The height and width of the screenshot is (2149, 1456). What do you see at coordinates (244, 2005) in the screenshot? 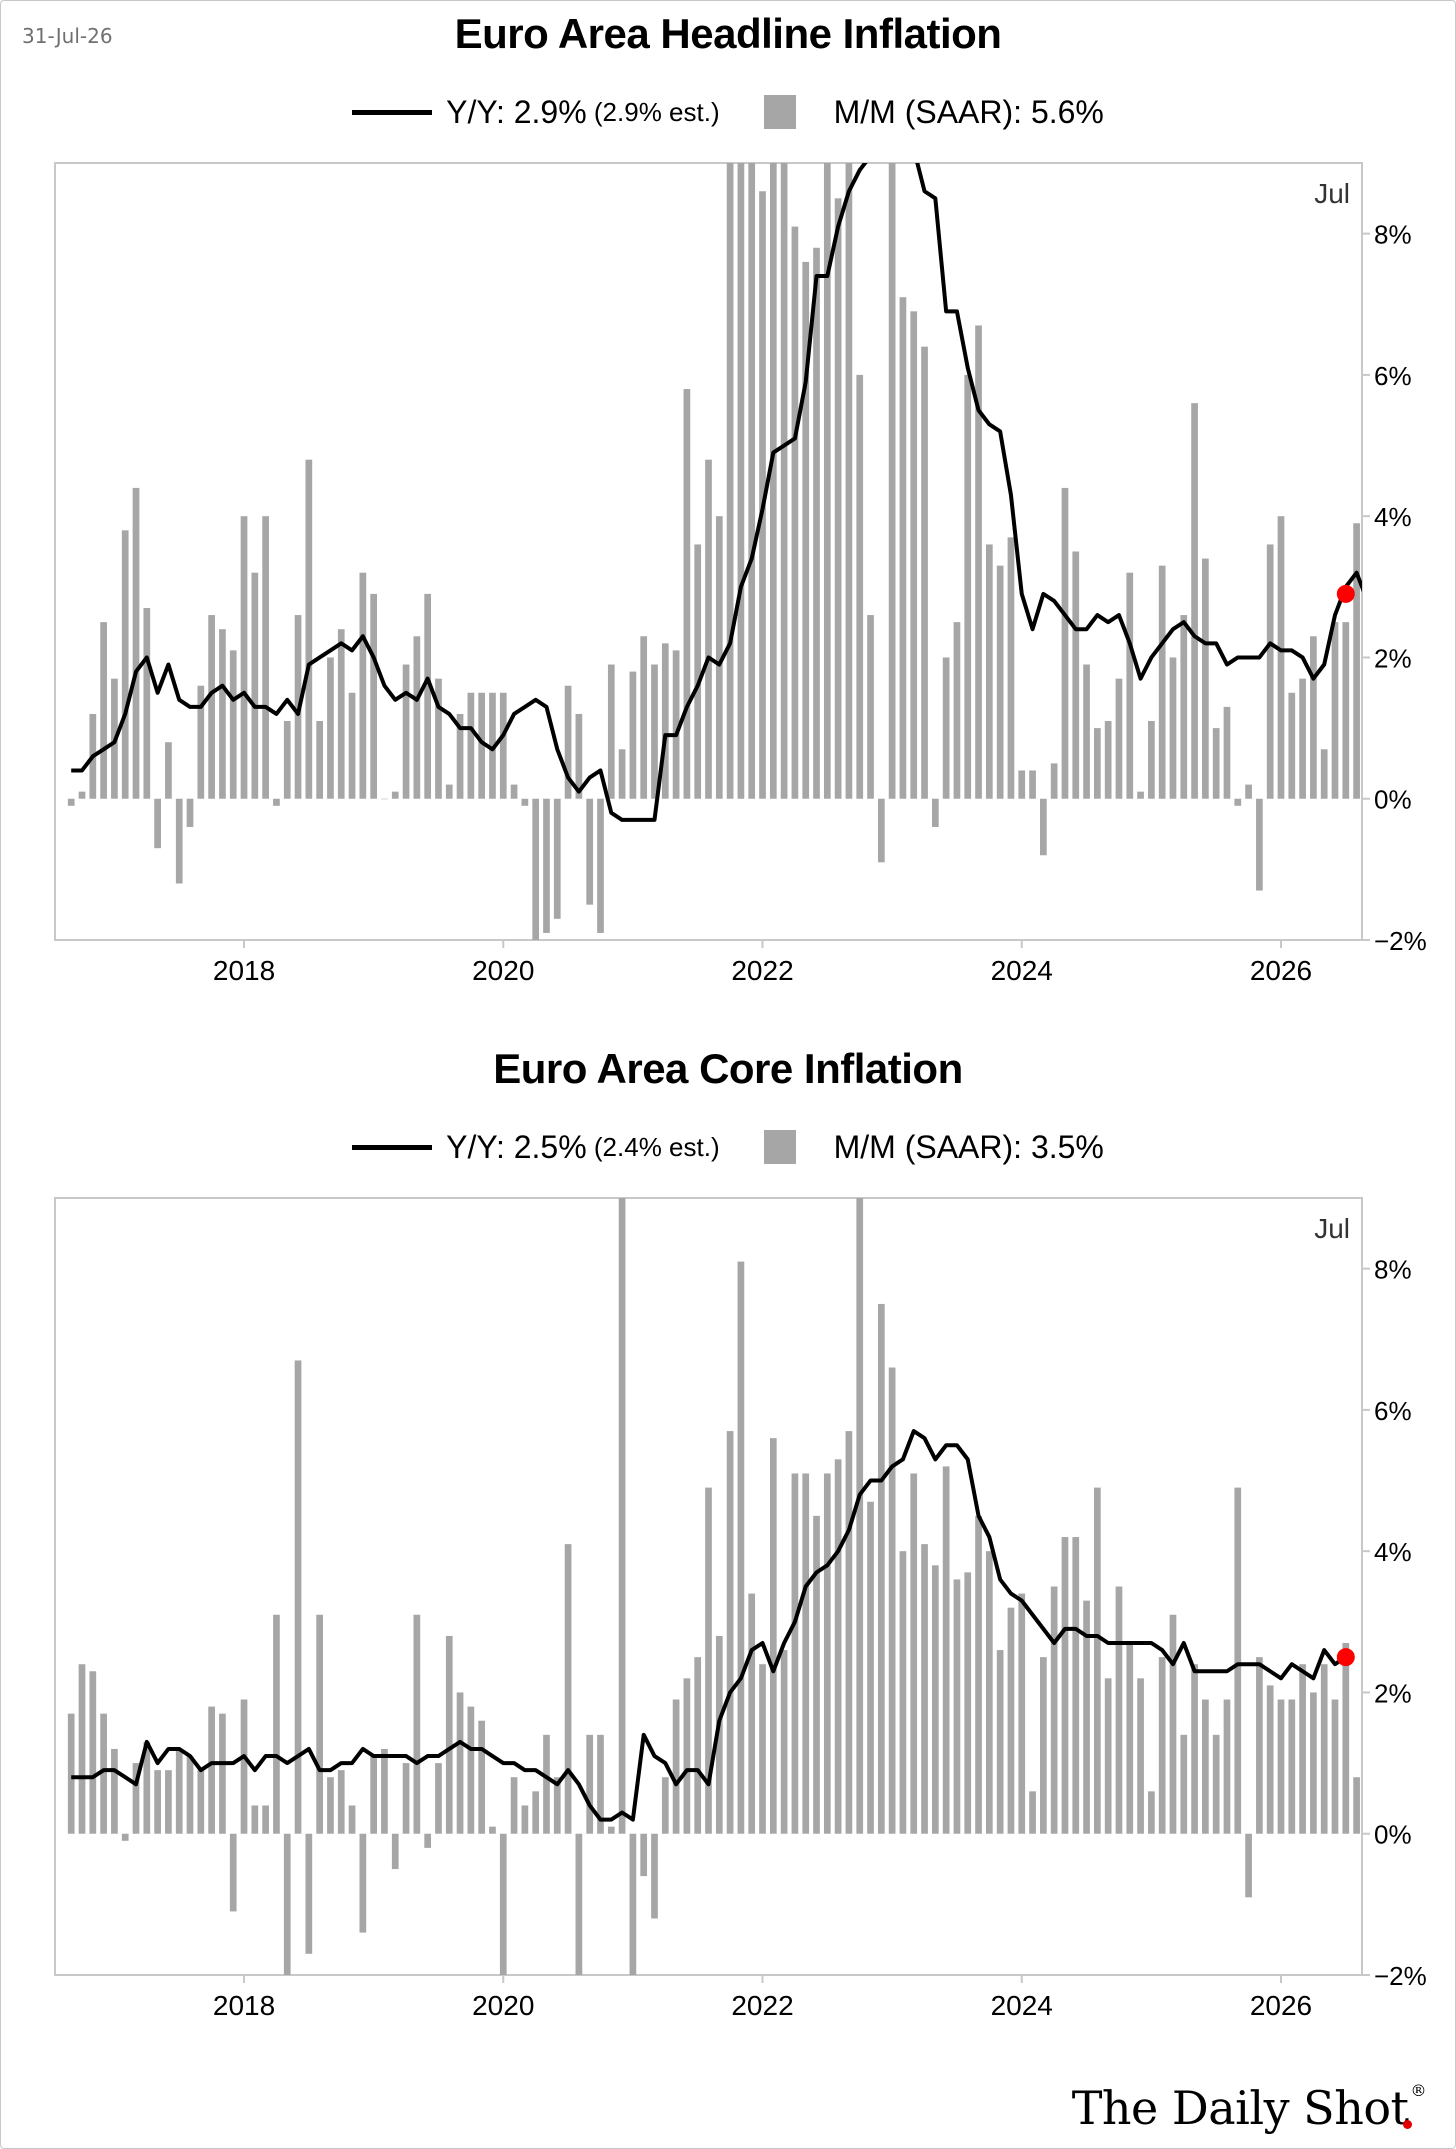
I see `x-tick-label: 2018` at bounding box center [244, 2005].